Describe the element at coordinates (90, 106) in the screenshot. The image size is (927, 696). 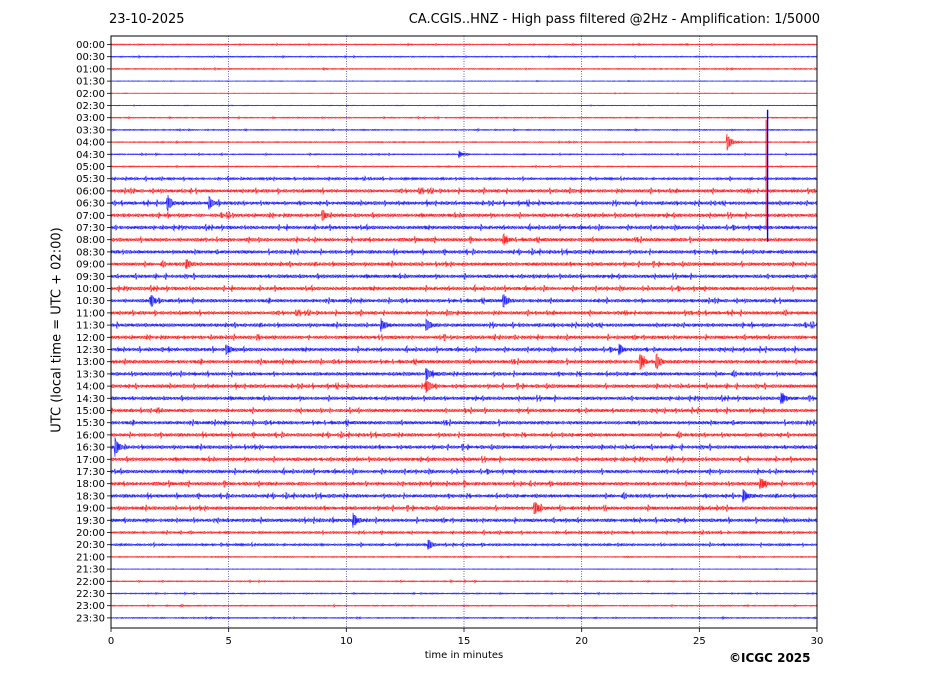
I see `y-tick-label: 02:30` at that location.